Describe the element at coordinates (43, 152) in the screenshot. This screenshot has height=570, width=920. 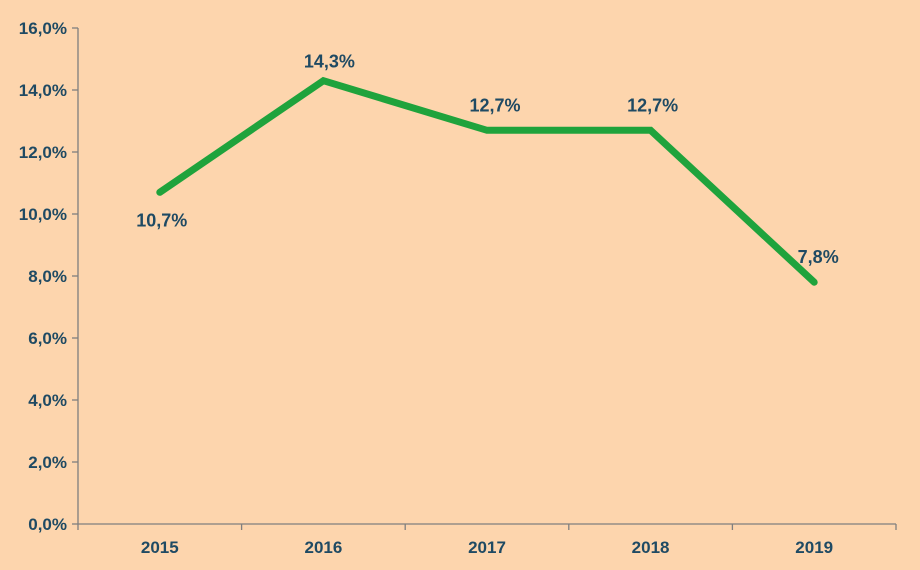
I see `y-axis-tick-label: 12,0%` at that location.